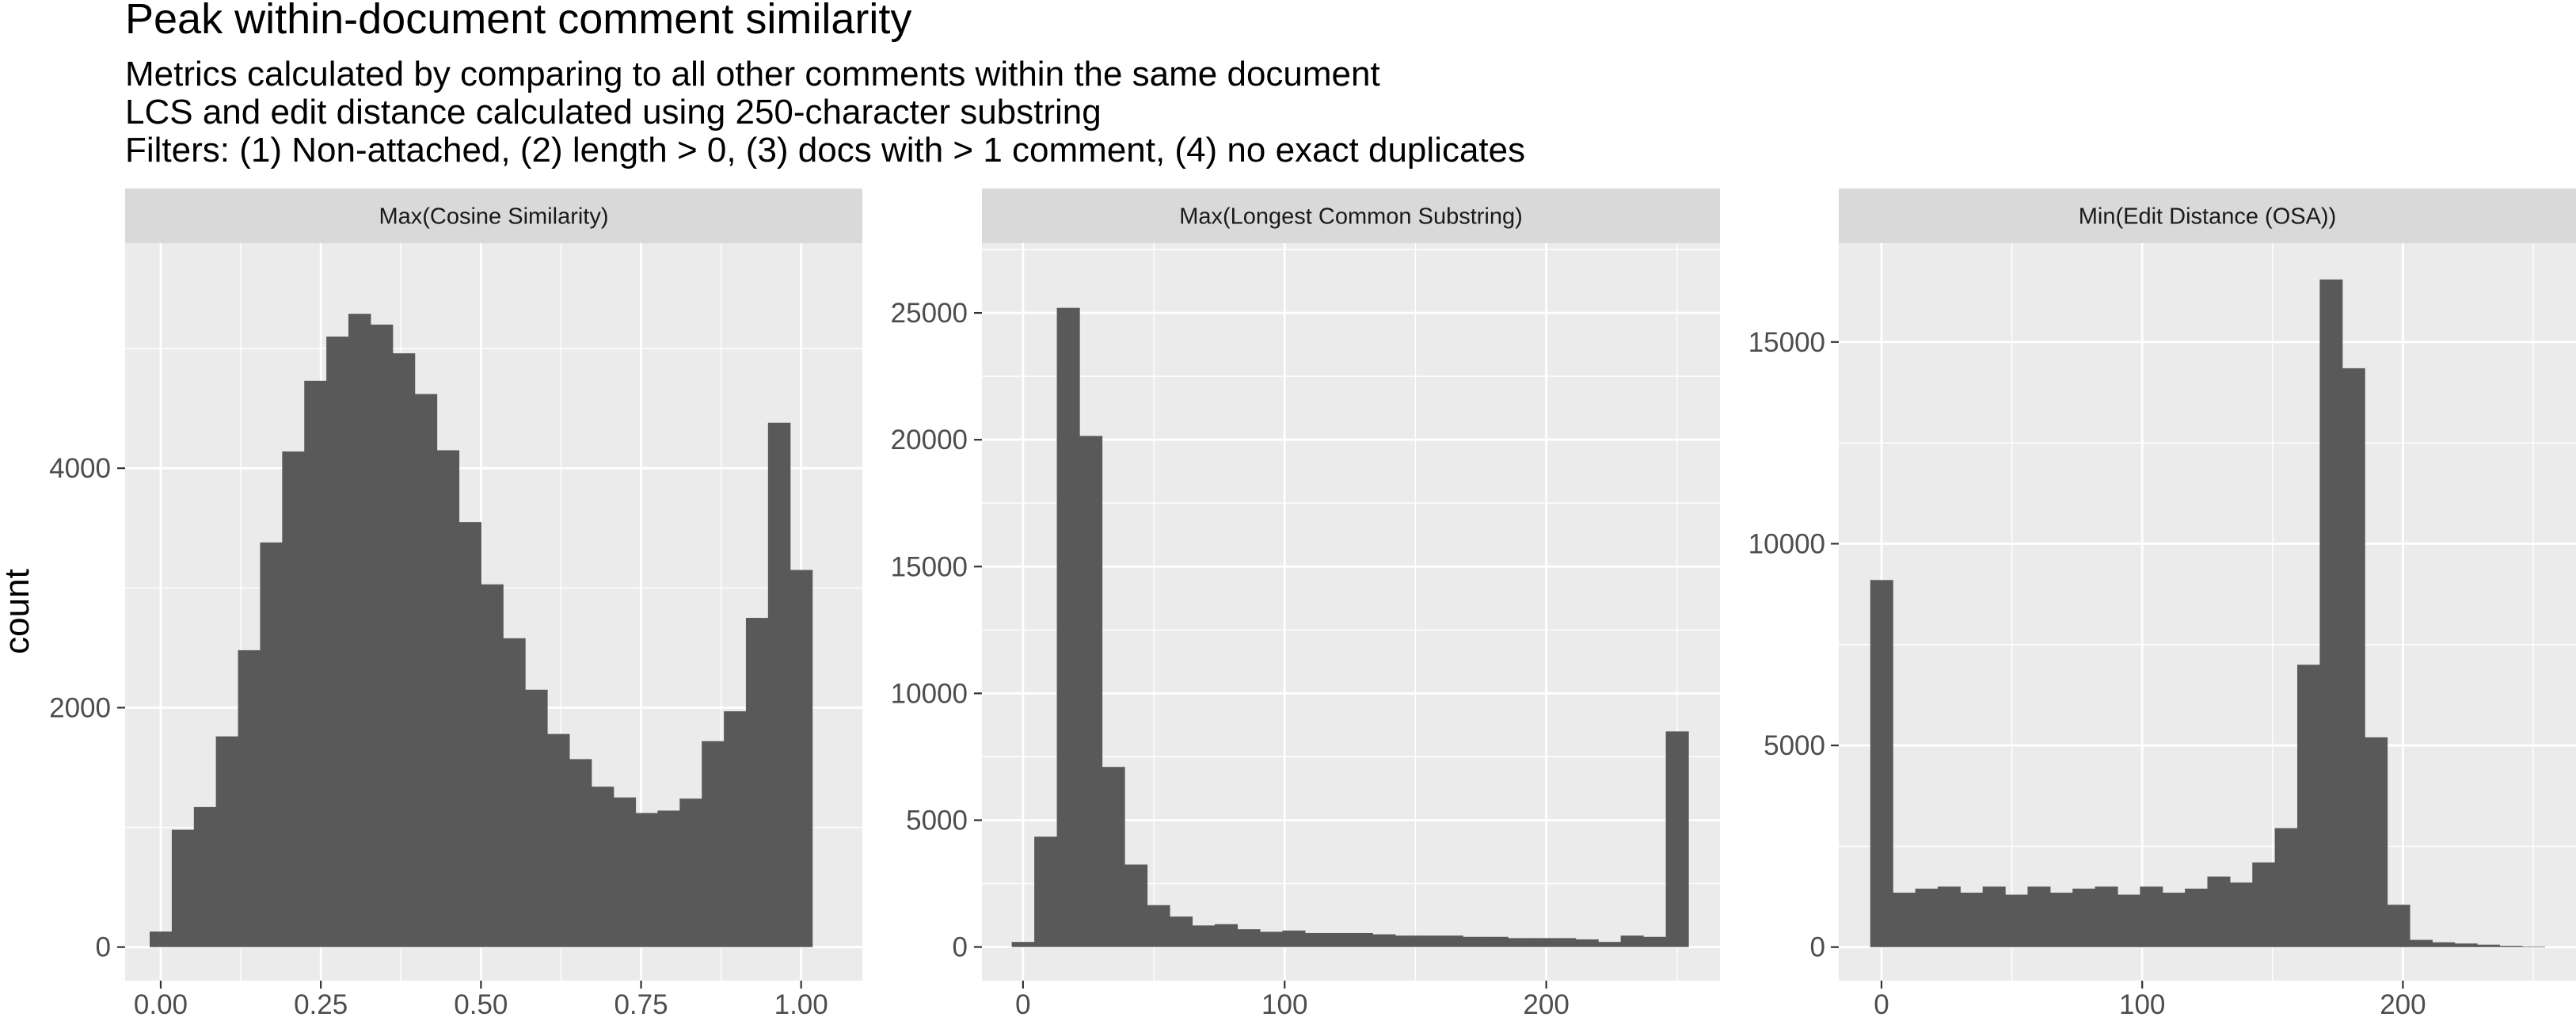  What do you see at coordinates (937, 820) in the screenshot?
I see `y-tick-label: 5000` at bounding box center [937, 820].